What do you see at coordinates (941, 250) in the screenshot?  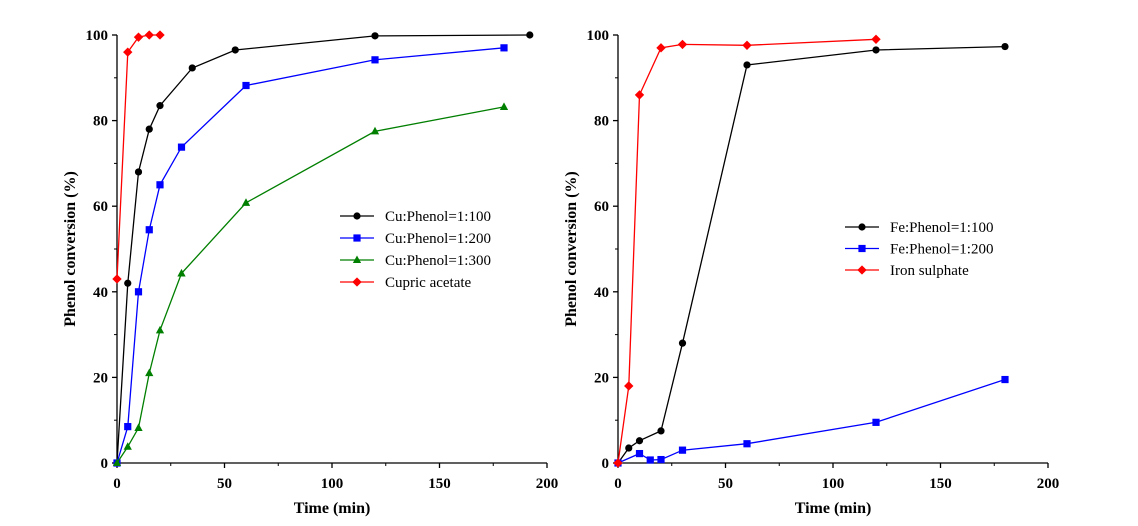 I see `legend-label: Fe:Phenol=1:200` at bounding box center [941, 250].